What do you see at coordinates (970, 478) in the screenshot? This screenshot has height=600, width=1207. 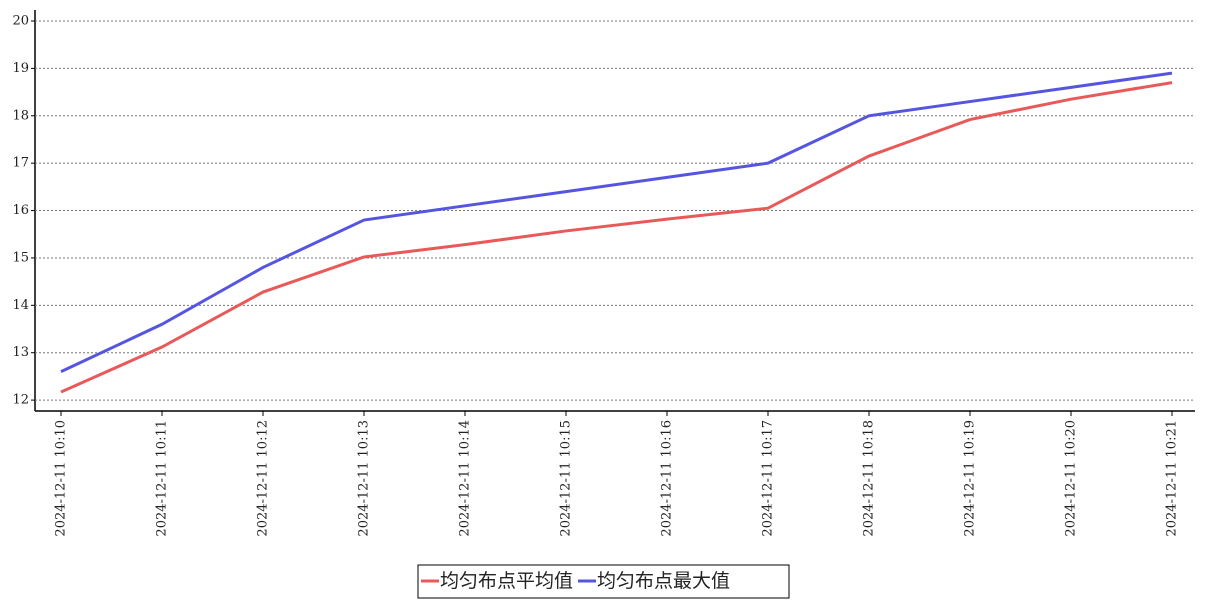 I see `x-tick-label: 2024-12-11 10:19` at bounding box center [970, 478].